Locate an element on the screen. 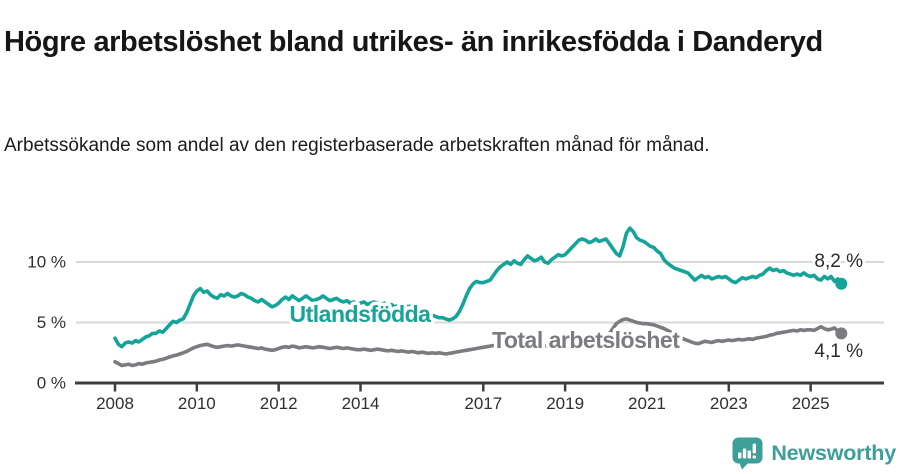 Image resolution: width=900 pixels, height=474 pixels. end-dot-utlandsfodda is located at coordinates (841, 283).